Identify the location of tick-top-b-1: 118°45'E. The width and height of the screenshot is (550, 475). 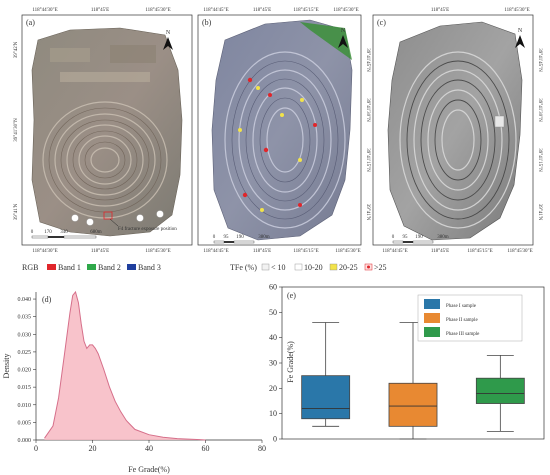
(262, 10).